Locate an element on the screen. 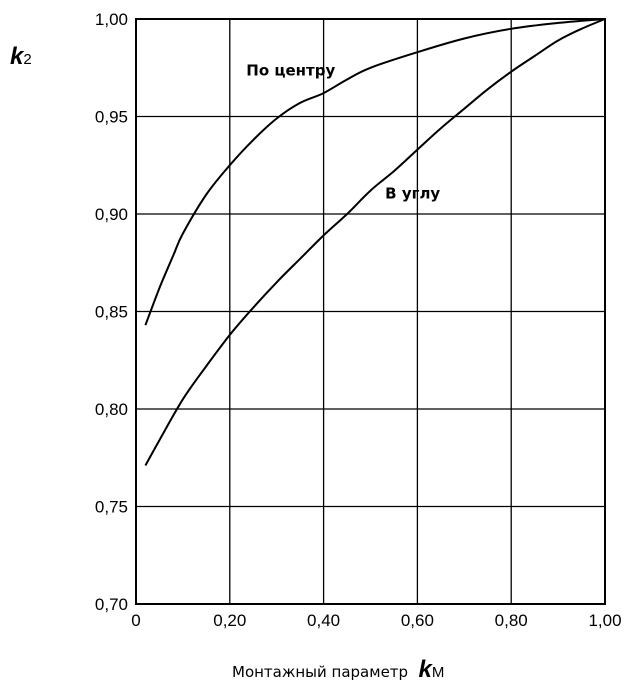  y-tick-label: 0,80 is located at coordinates (111, 409).